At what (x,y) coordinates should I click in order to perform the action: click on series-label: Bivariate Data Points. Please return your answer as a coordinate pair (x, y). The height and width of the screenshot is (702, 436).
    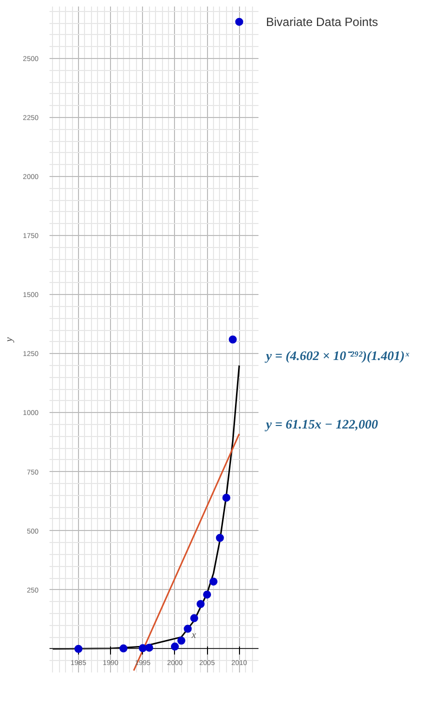
    Looking at the image, I should click on (322, 21).